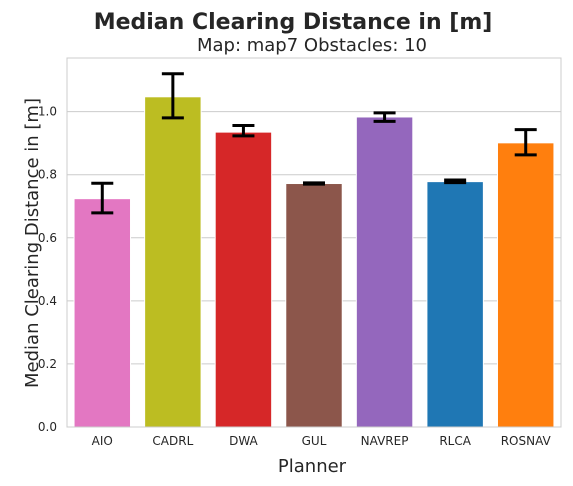  Describe the element at coordinates (47, 427) in the screenshot. I see `y-tick-label: 0.0` at that location.